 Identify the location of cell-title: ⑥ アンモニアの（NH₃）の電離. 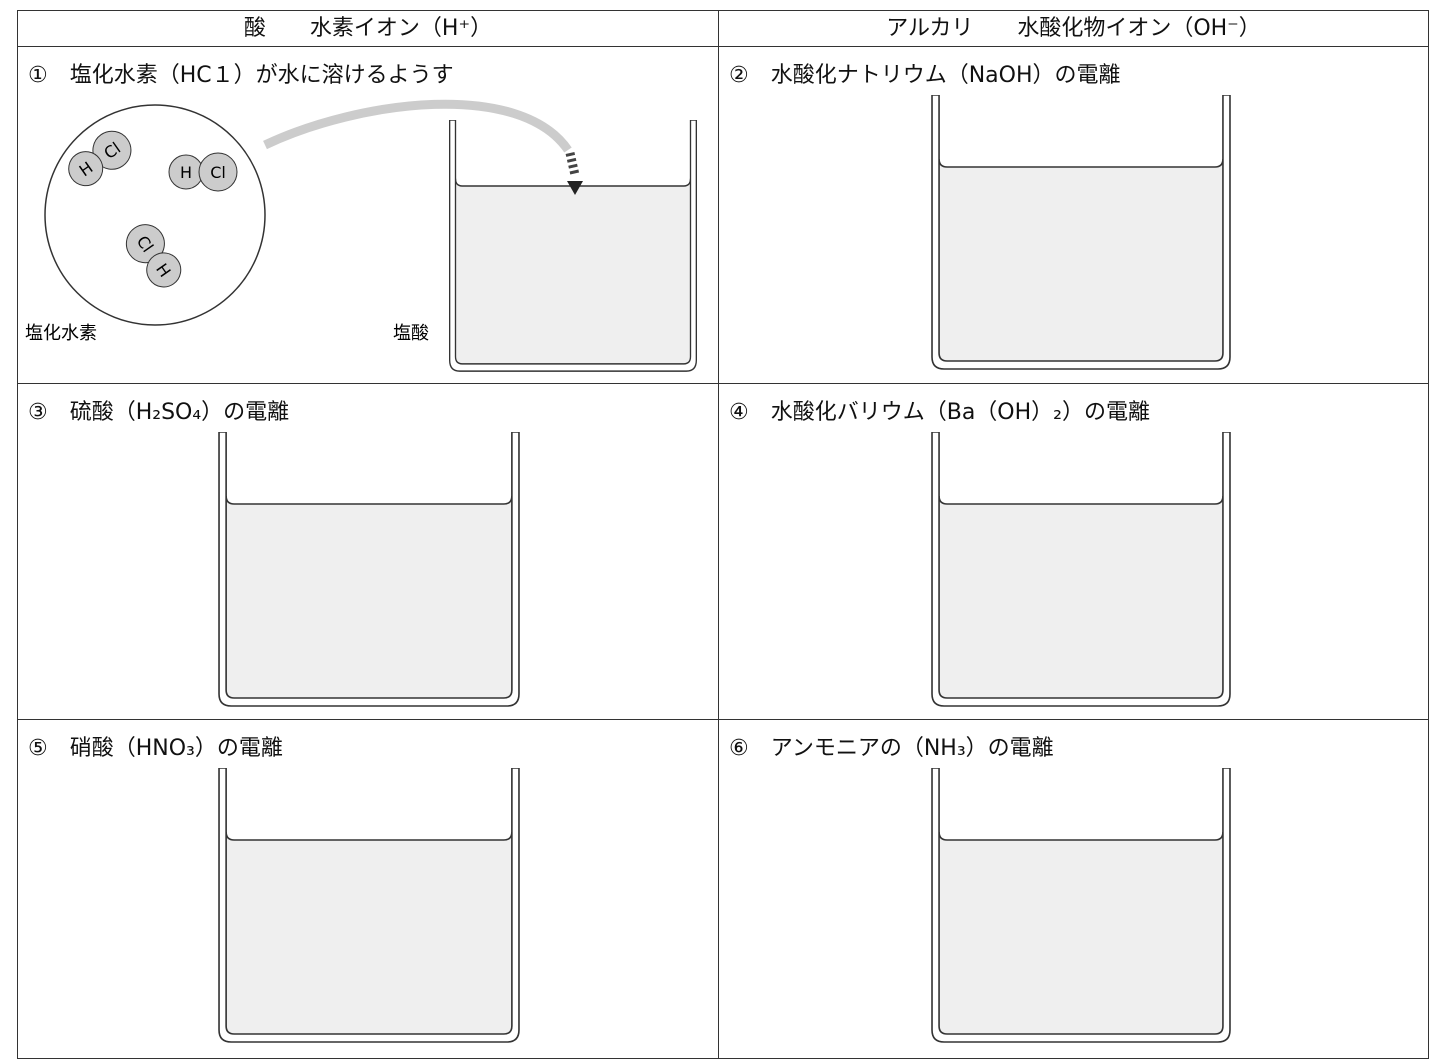
(891, 748).